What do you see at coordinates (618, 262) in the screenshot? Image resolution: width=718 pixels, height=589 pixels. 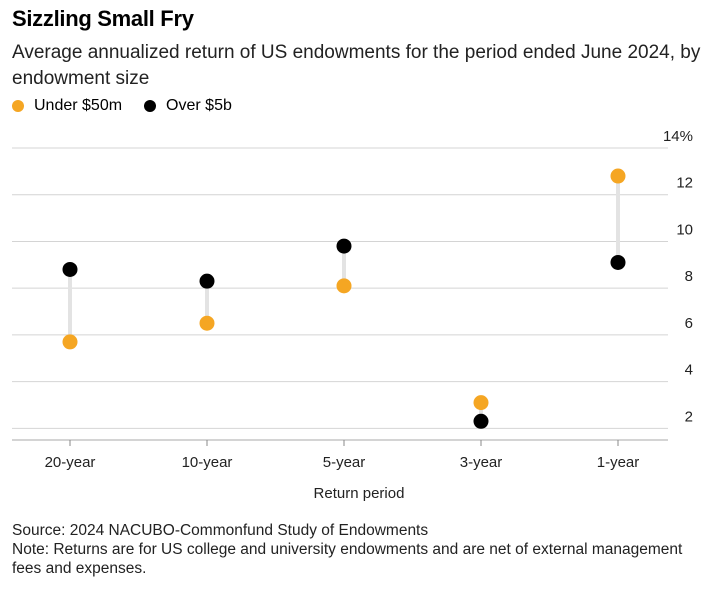 I see `point-over-5b-1-year` at bounding box center [618, 262].